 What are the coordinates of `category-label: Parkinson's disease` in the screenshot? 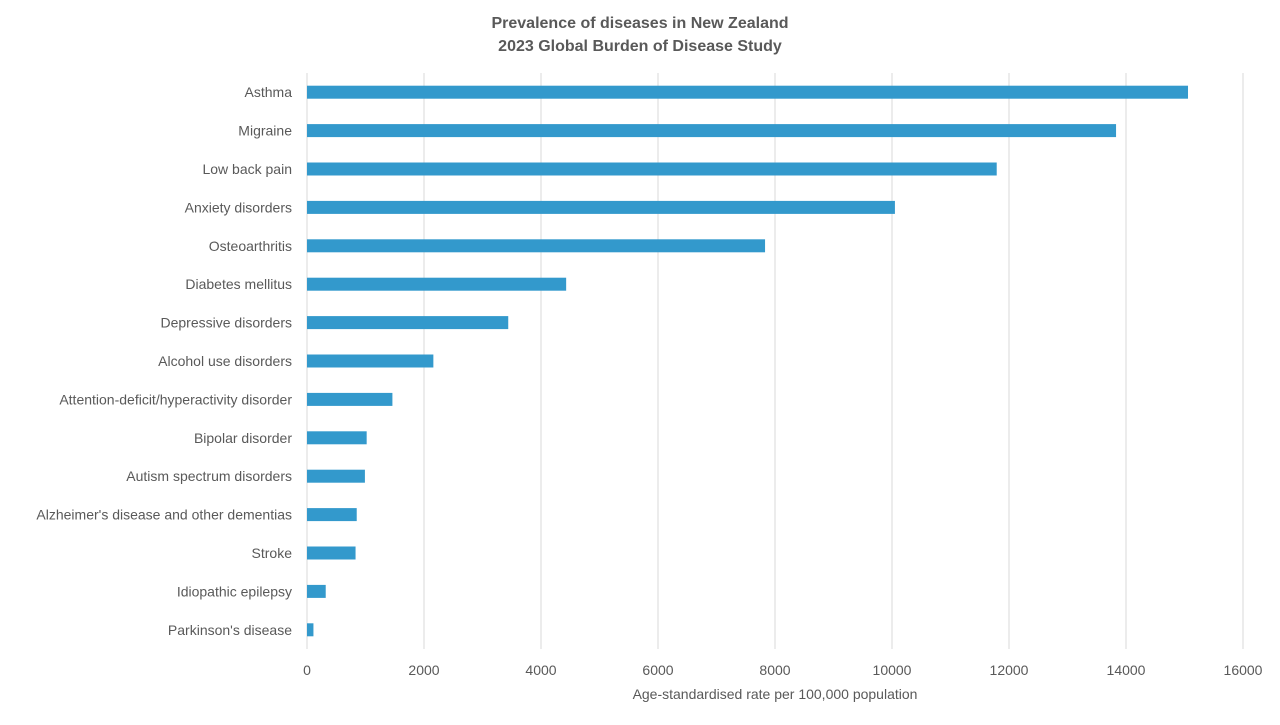 It's located at (230, 630).